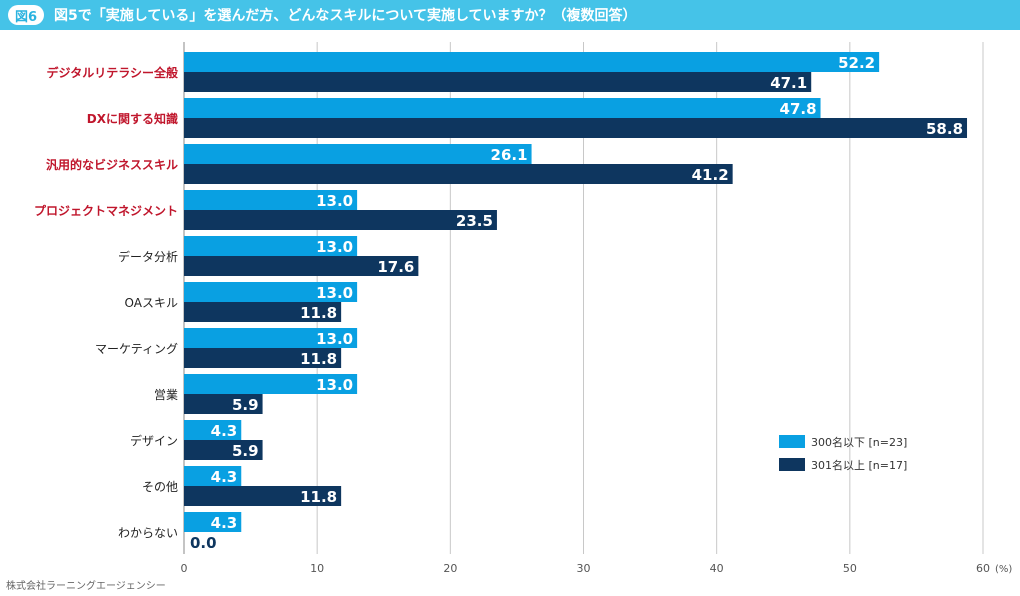  What do you see at coordinates (850, 568) in the screenshot?
I see `x-tick-label: 50` at bounding box center [850, 568].